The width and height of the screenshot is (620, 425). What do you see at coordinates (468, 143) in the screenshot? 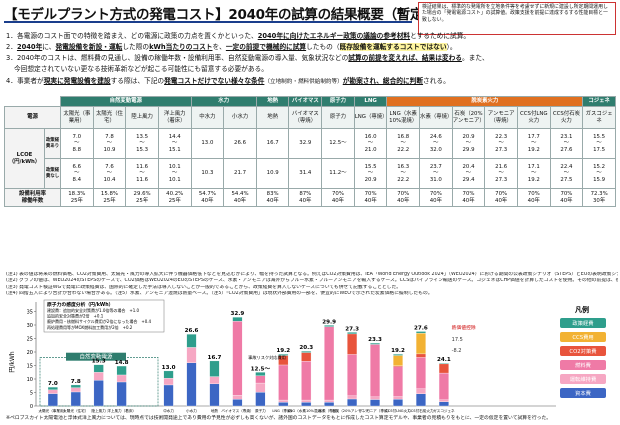
I see `lcoe-with-policy-cell: 20.9 〜 29.9` at bounding box center [468, 143].